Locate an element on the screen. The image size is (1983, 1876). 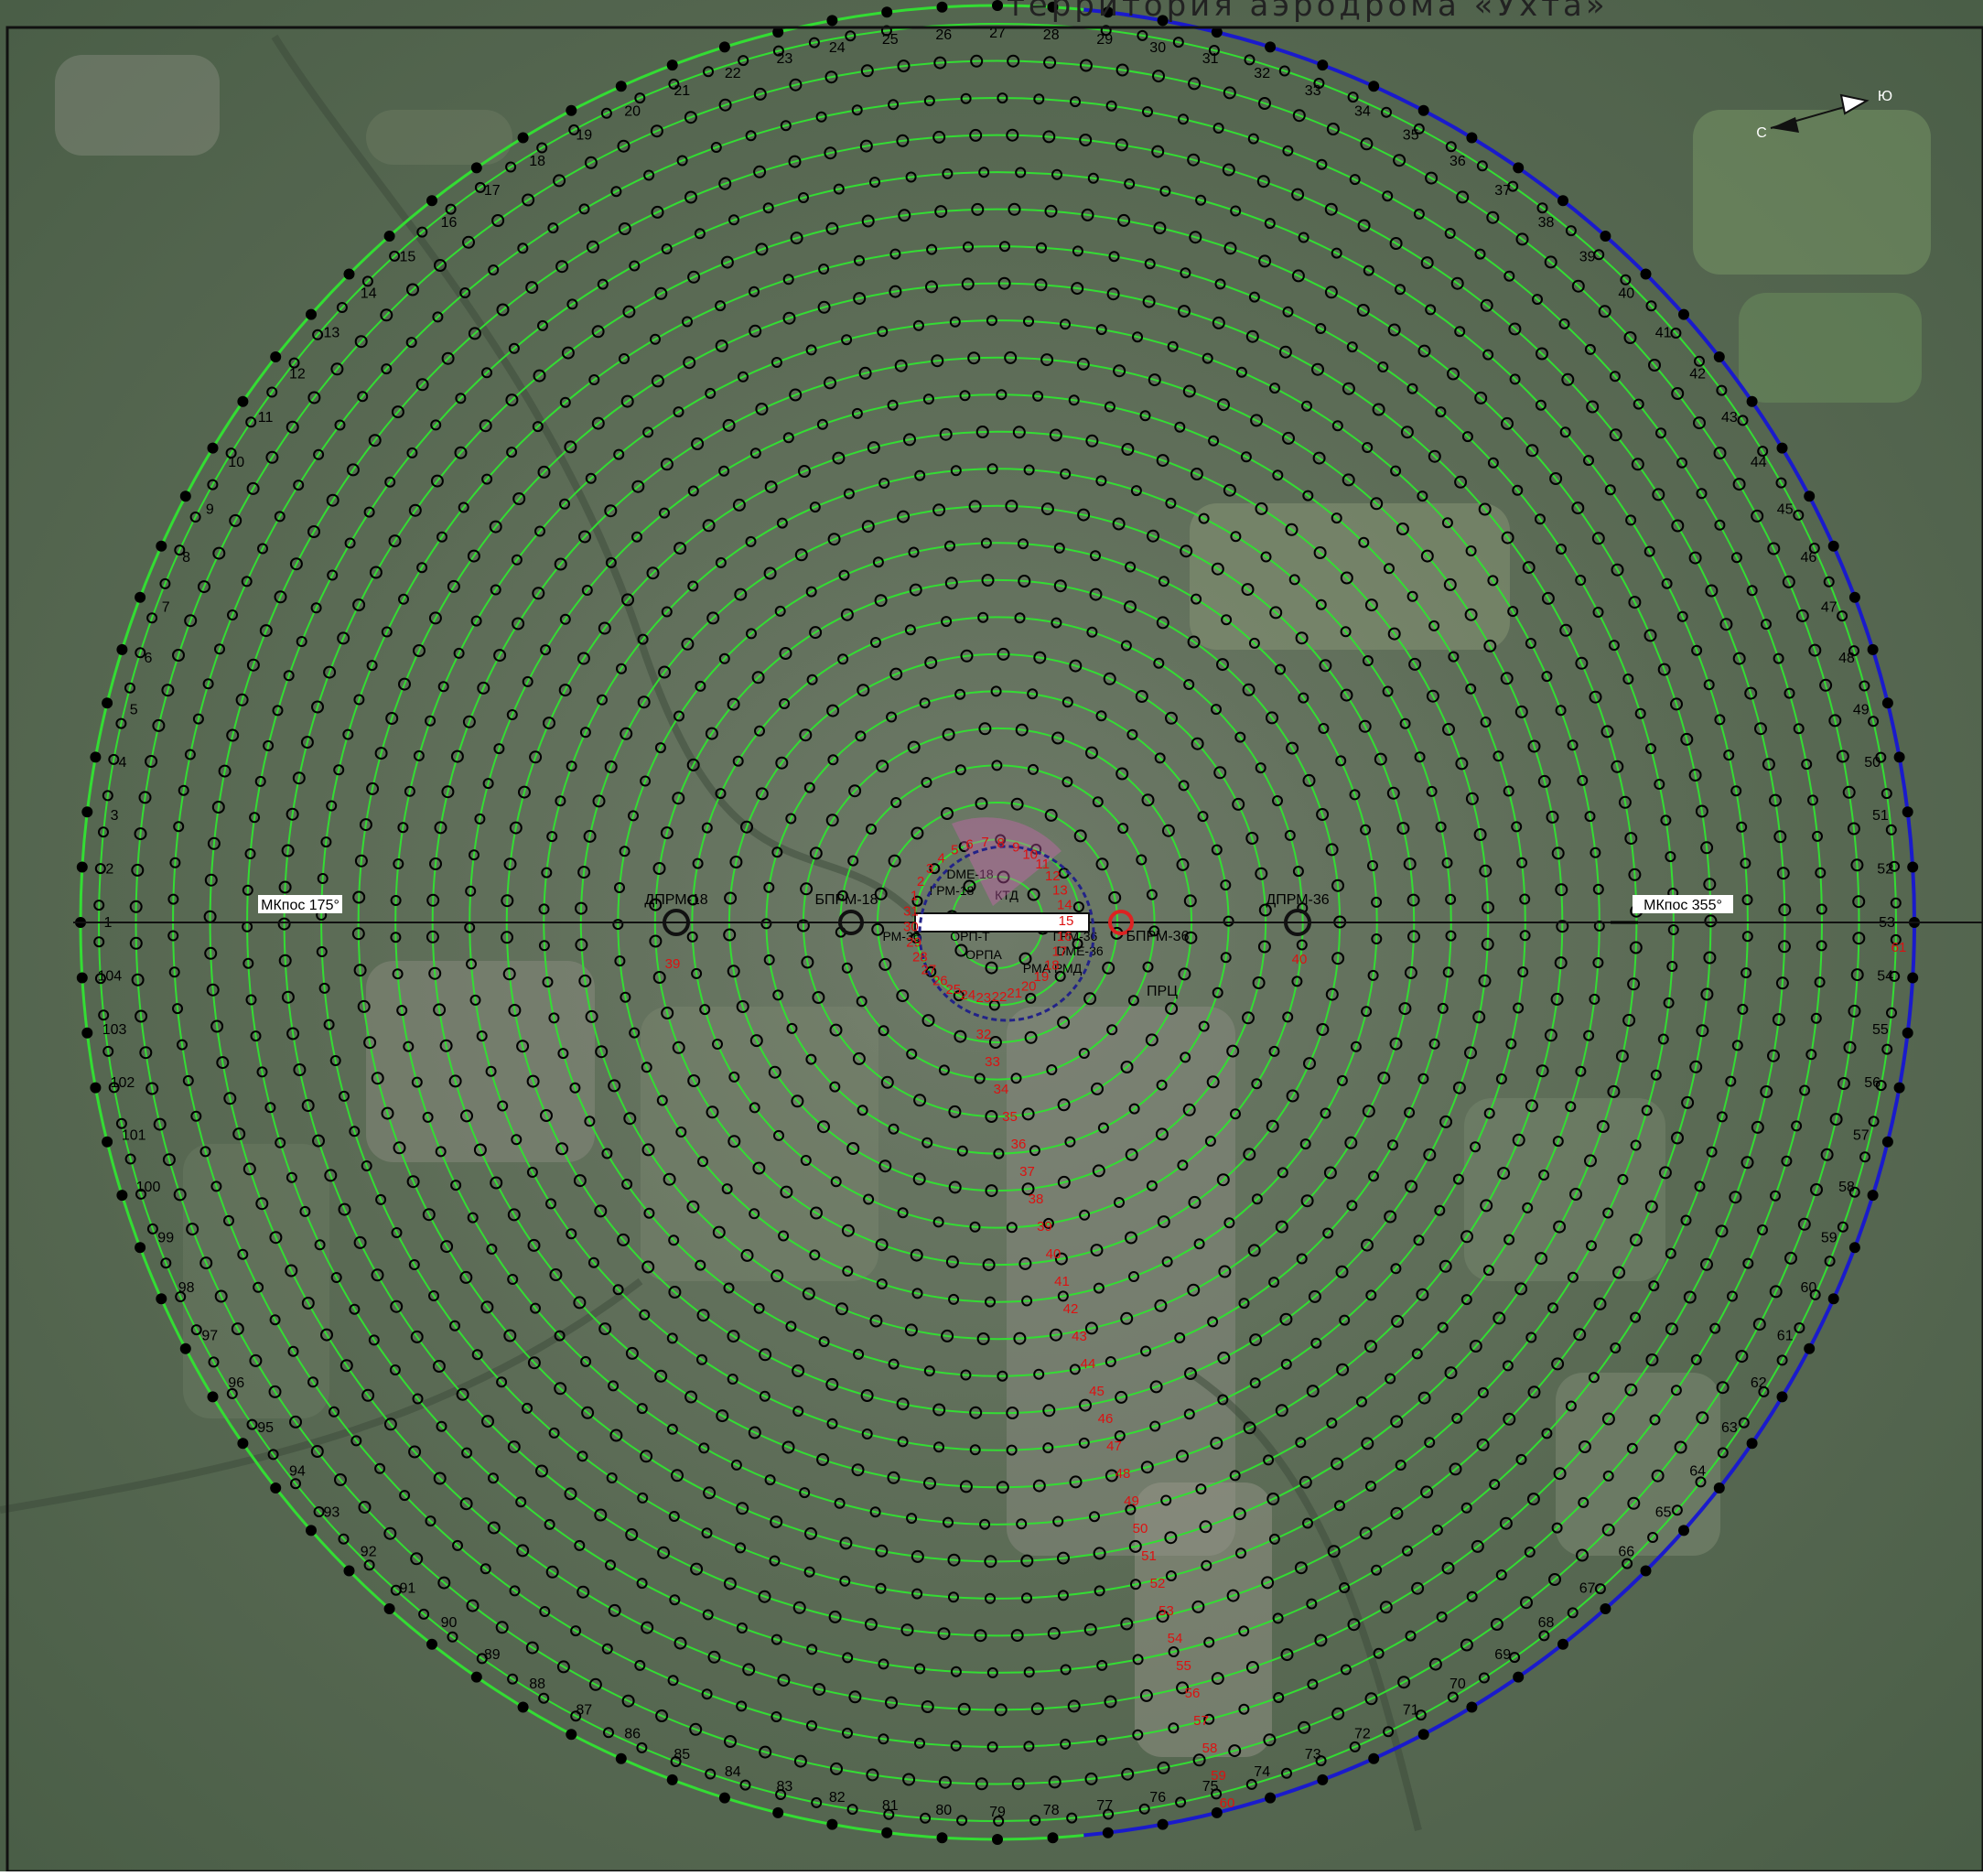
outer-point-label: 70 is located at coordinates (1458, 1684).